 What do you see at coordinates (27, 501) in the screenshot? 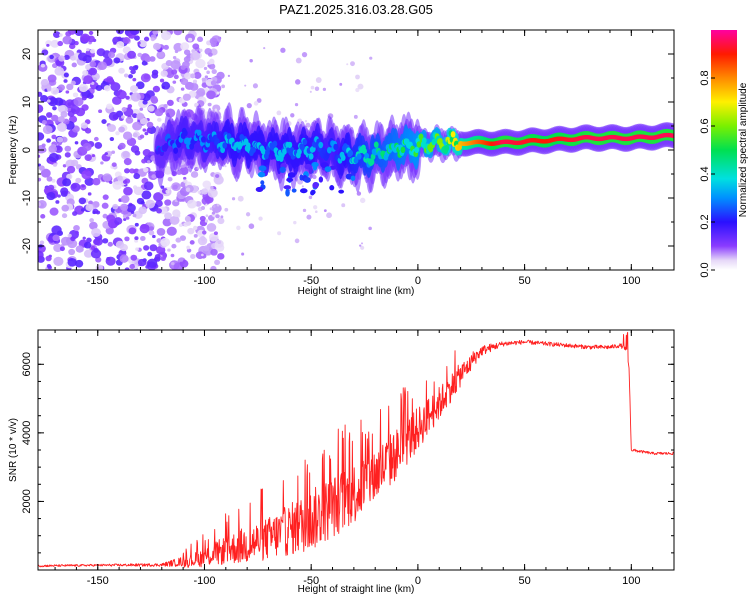
I see `snr-ytick-label: 2000` at bounding box center [27, 501].